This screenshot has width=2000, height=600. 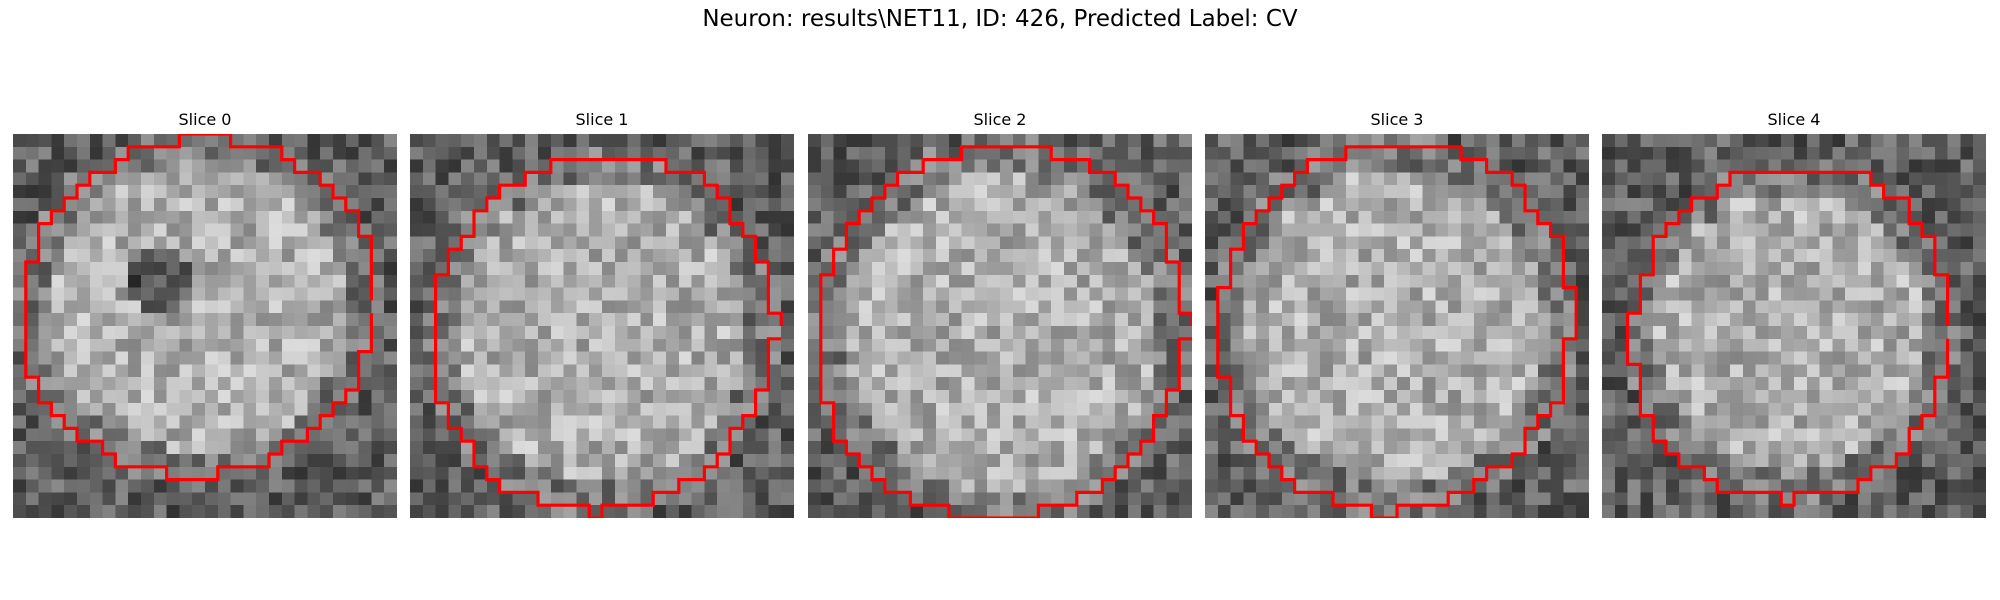 I want to click on slice-title: Slice 1, so click(x=602, y=119).